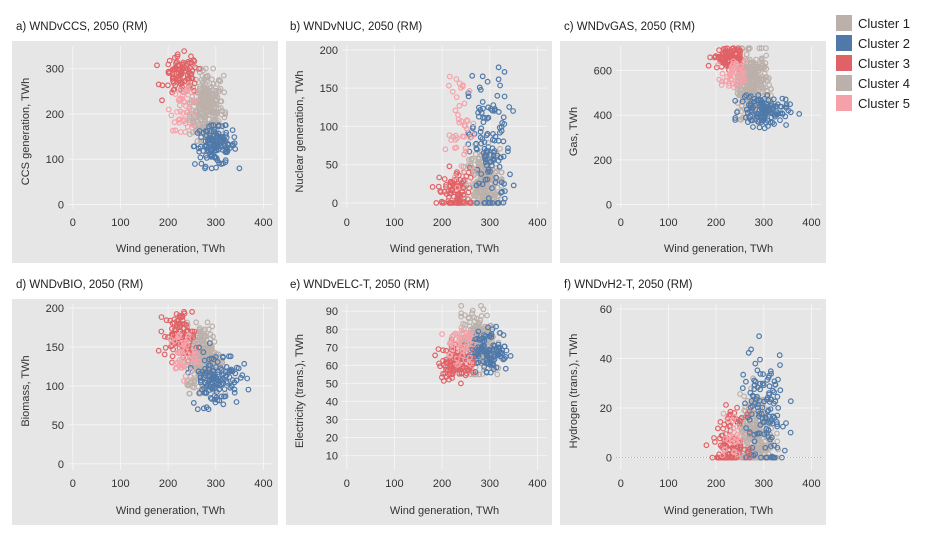 This screenshot has height=541, width=936. What do you see at coordinates (26, 390) in the screenshot?
I see `y-axis-label: Biomass, TWh` at bounding box center [26, 390].